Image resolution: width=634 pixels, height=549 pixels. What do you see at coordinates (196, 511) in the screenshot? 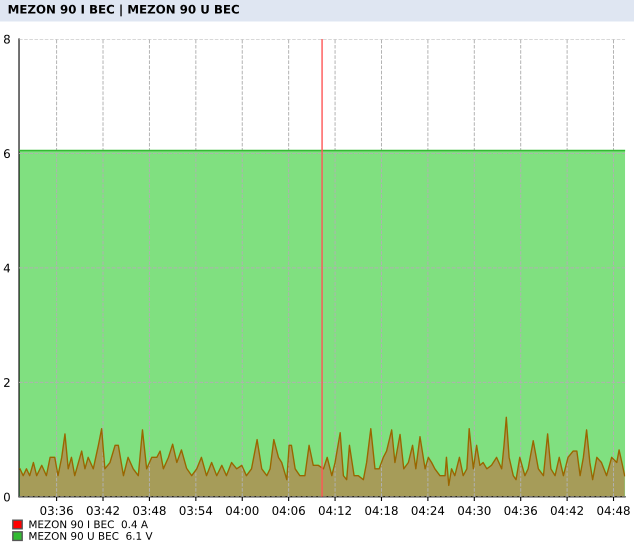
I see `x-tick-label: 03:54` at bounding box center [196, 511].